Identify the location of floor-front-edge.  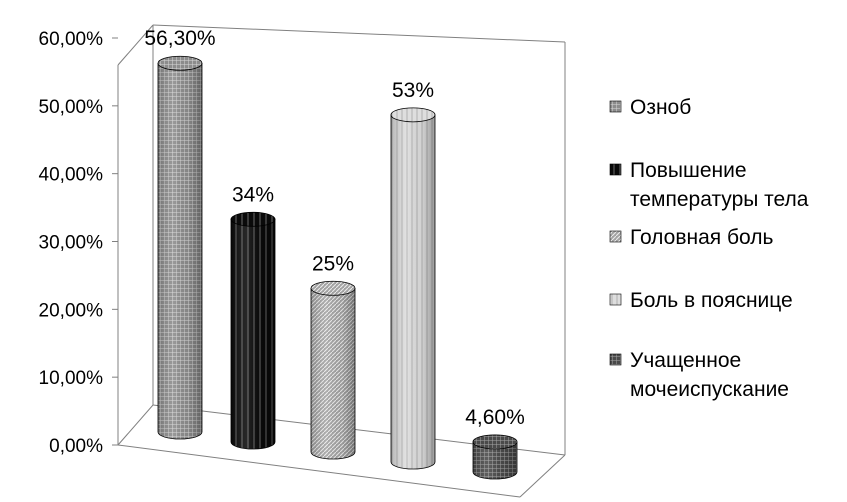
(319, 471).